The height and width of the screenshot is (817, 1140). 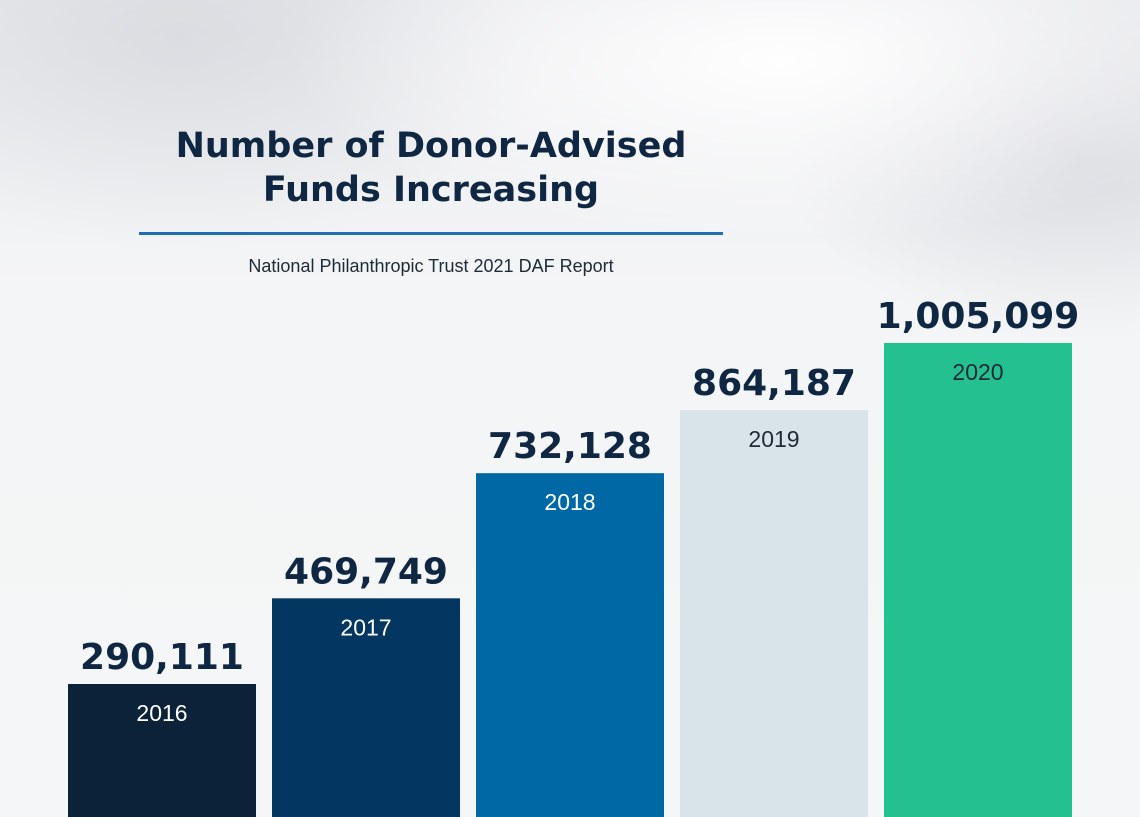 I want to click on value-label-2019: 864,187, so click(x=774, y=383).